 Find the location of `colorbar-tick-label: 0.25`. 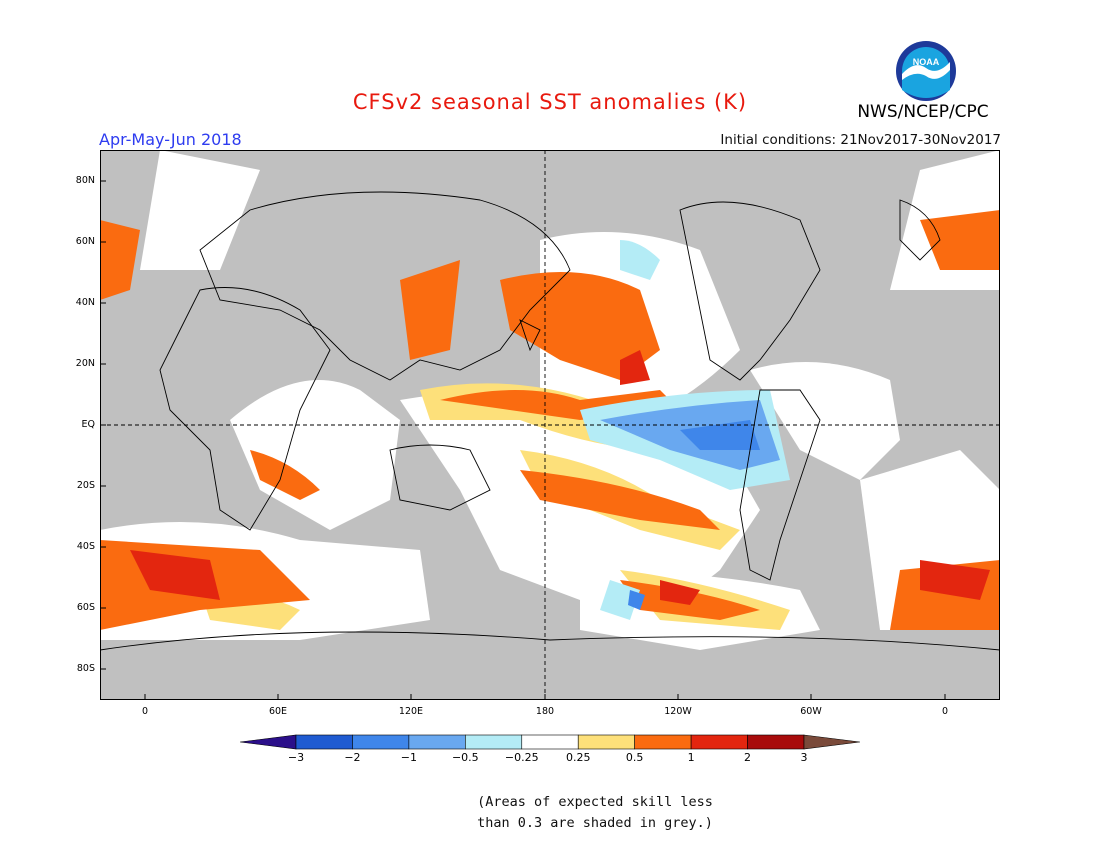

colorbar-tick-label: 0.25 is located at coordinates (578, 757).